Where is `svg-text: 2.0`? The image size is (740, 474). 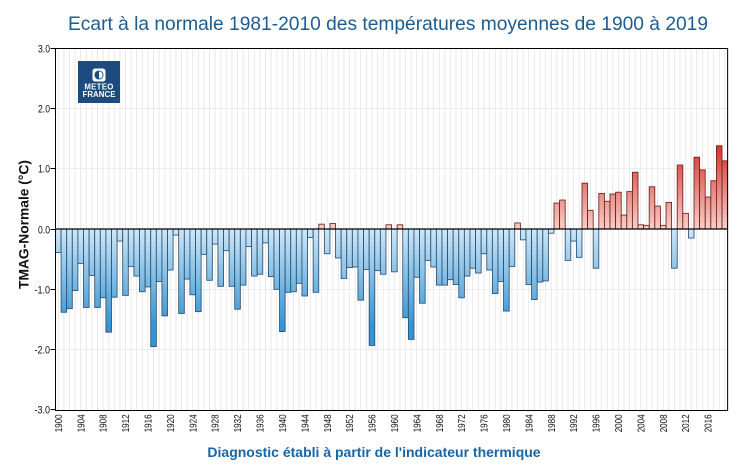 svg-text: 2.0 is located at coordinates (44, 109).